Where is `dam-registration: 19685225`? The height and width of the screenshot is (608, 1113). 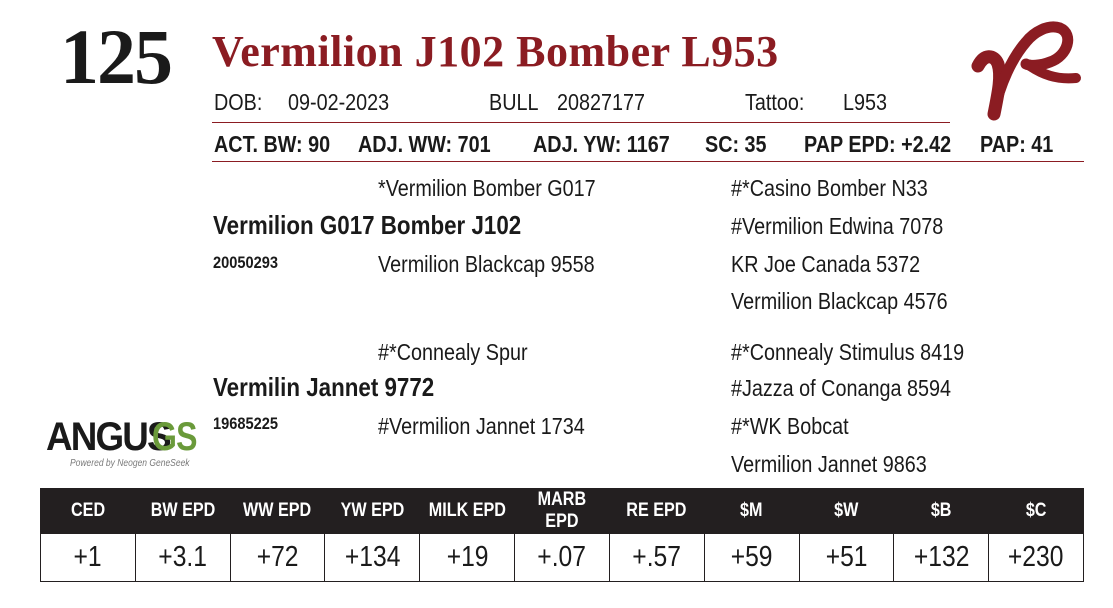
dam-registration: 19685225 is located at coordinates (246, 423).